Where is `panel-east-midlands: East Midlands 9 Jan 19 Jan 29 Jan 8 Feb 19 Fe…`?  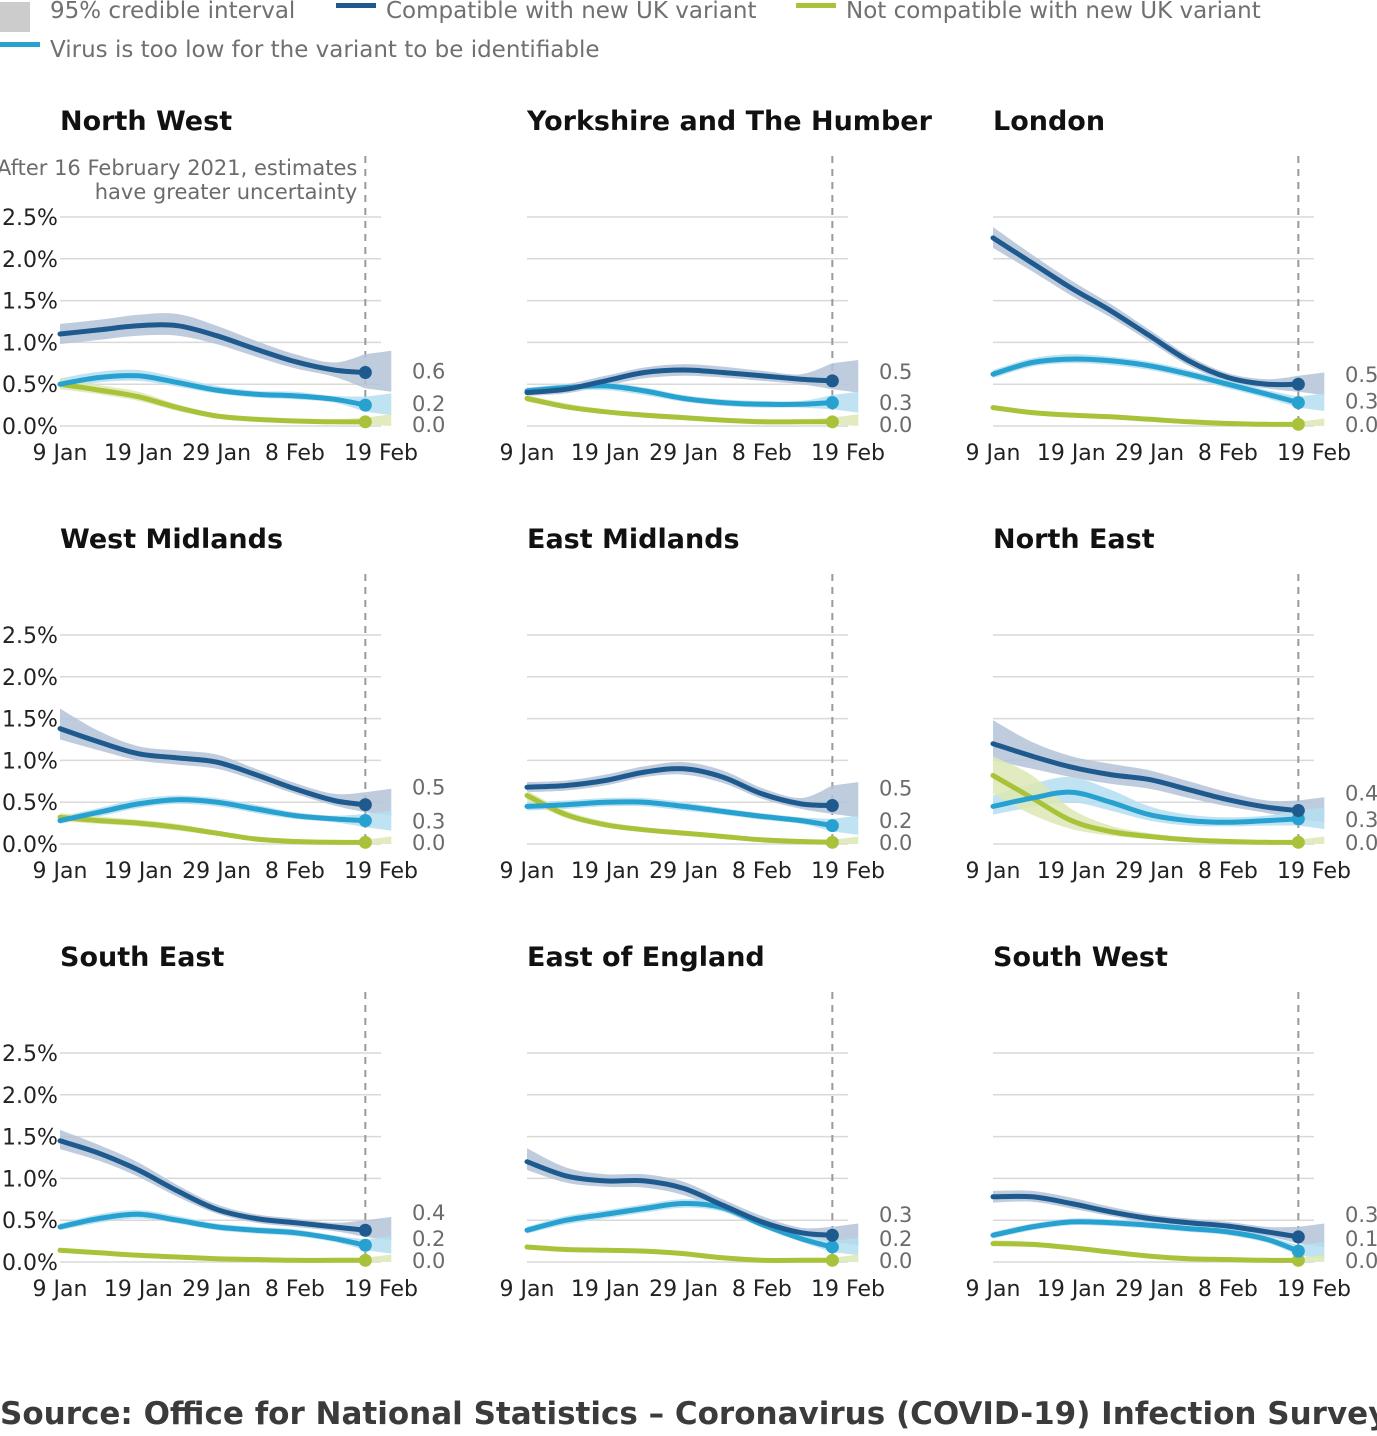
panel-east-midlands: East Midlands 9 Jan 19 Jan 29 Jan 8 Feb 19 Fe… is located at coordinates (706, 704).